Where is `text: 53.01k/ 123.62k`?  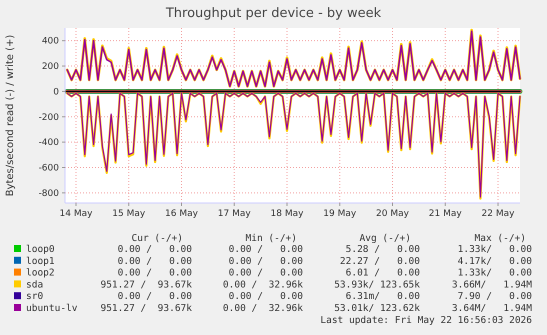 text: 53.01k/ 123.62k is located at coordinates (377, 308).